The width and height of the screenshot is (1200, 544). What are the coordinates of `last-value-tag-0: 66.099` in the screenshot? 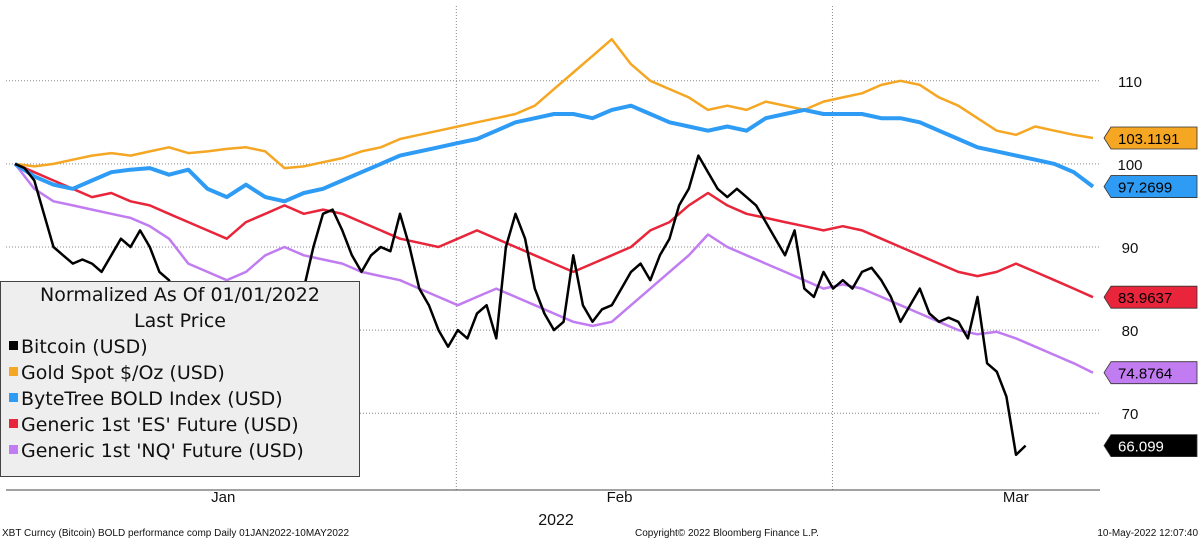 It's located at (1150, 446).